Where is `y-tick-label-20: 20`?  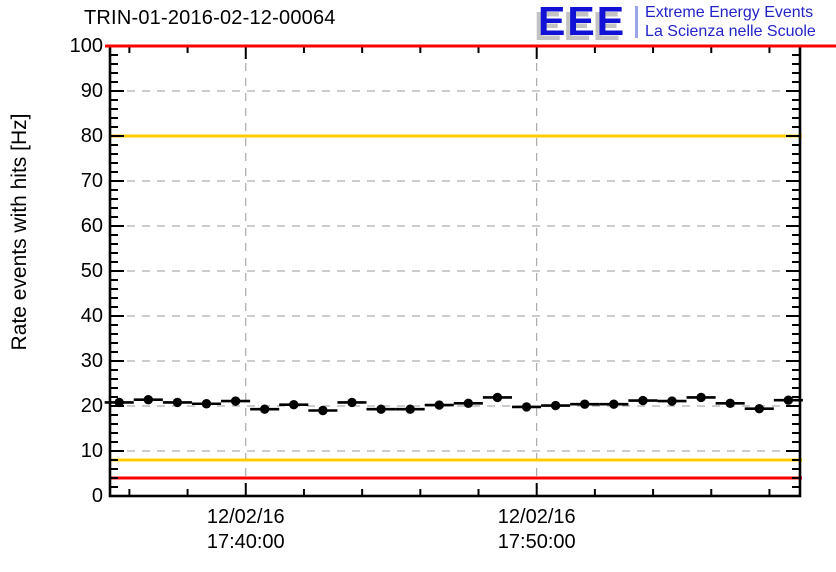 y-tick-label-20: 20 is located at coordinates (91, 406).